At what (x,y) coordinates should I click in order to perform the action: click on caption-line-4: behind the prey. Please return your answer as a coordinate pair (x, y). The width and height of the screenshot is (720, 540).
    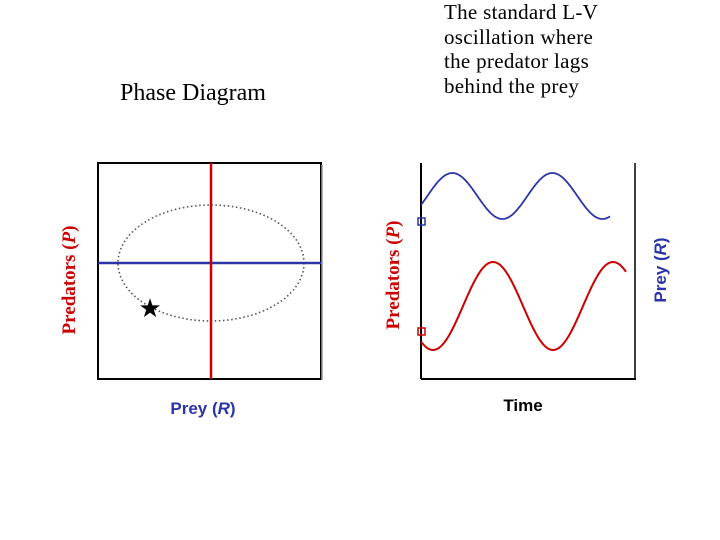
    Looking at the image, I should click on (512, 85).